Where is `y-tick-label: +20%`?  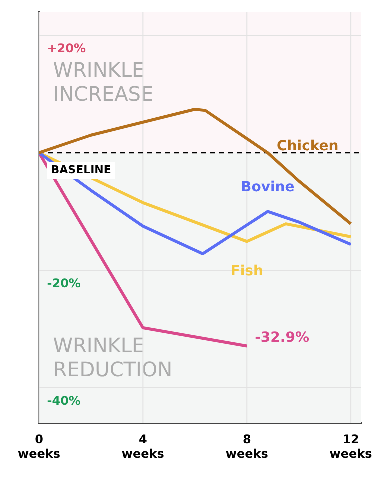 y-tick-label: +20% is located at coordinates (66, 49).